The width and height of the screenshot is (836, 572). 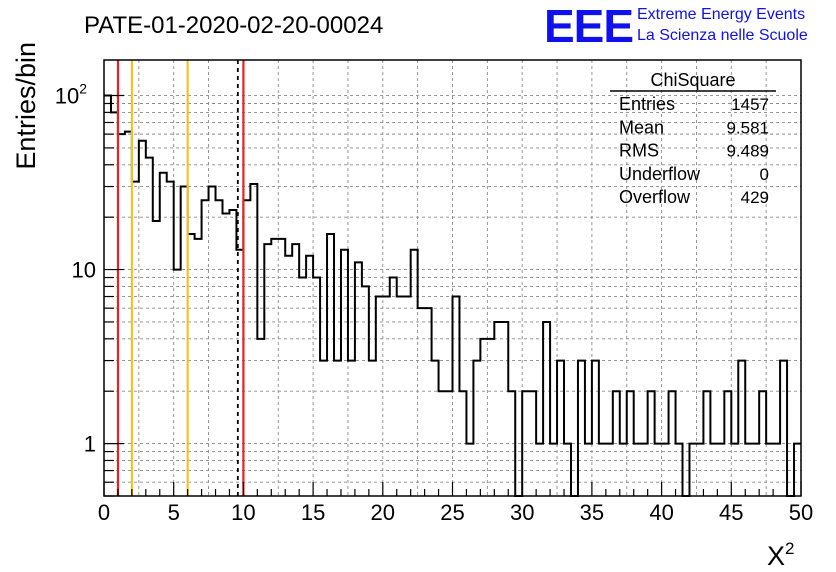 What do you see at coordinates (660, 174) in the screenshot?
I see `stats-label: Underflow` at bounding box center [660, 174].